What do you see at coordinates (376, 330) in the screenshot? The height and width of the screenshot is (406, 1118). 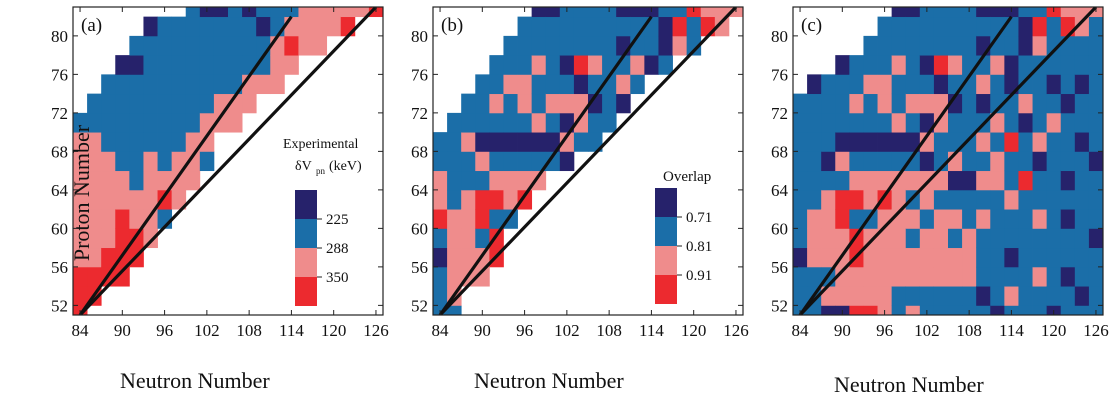 I see `x-tick-label: 126` at bounding box center [376, 330].